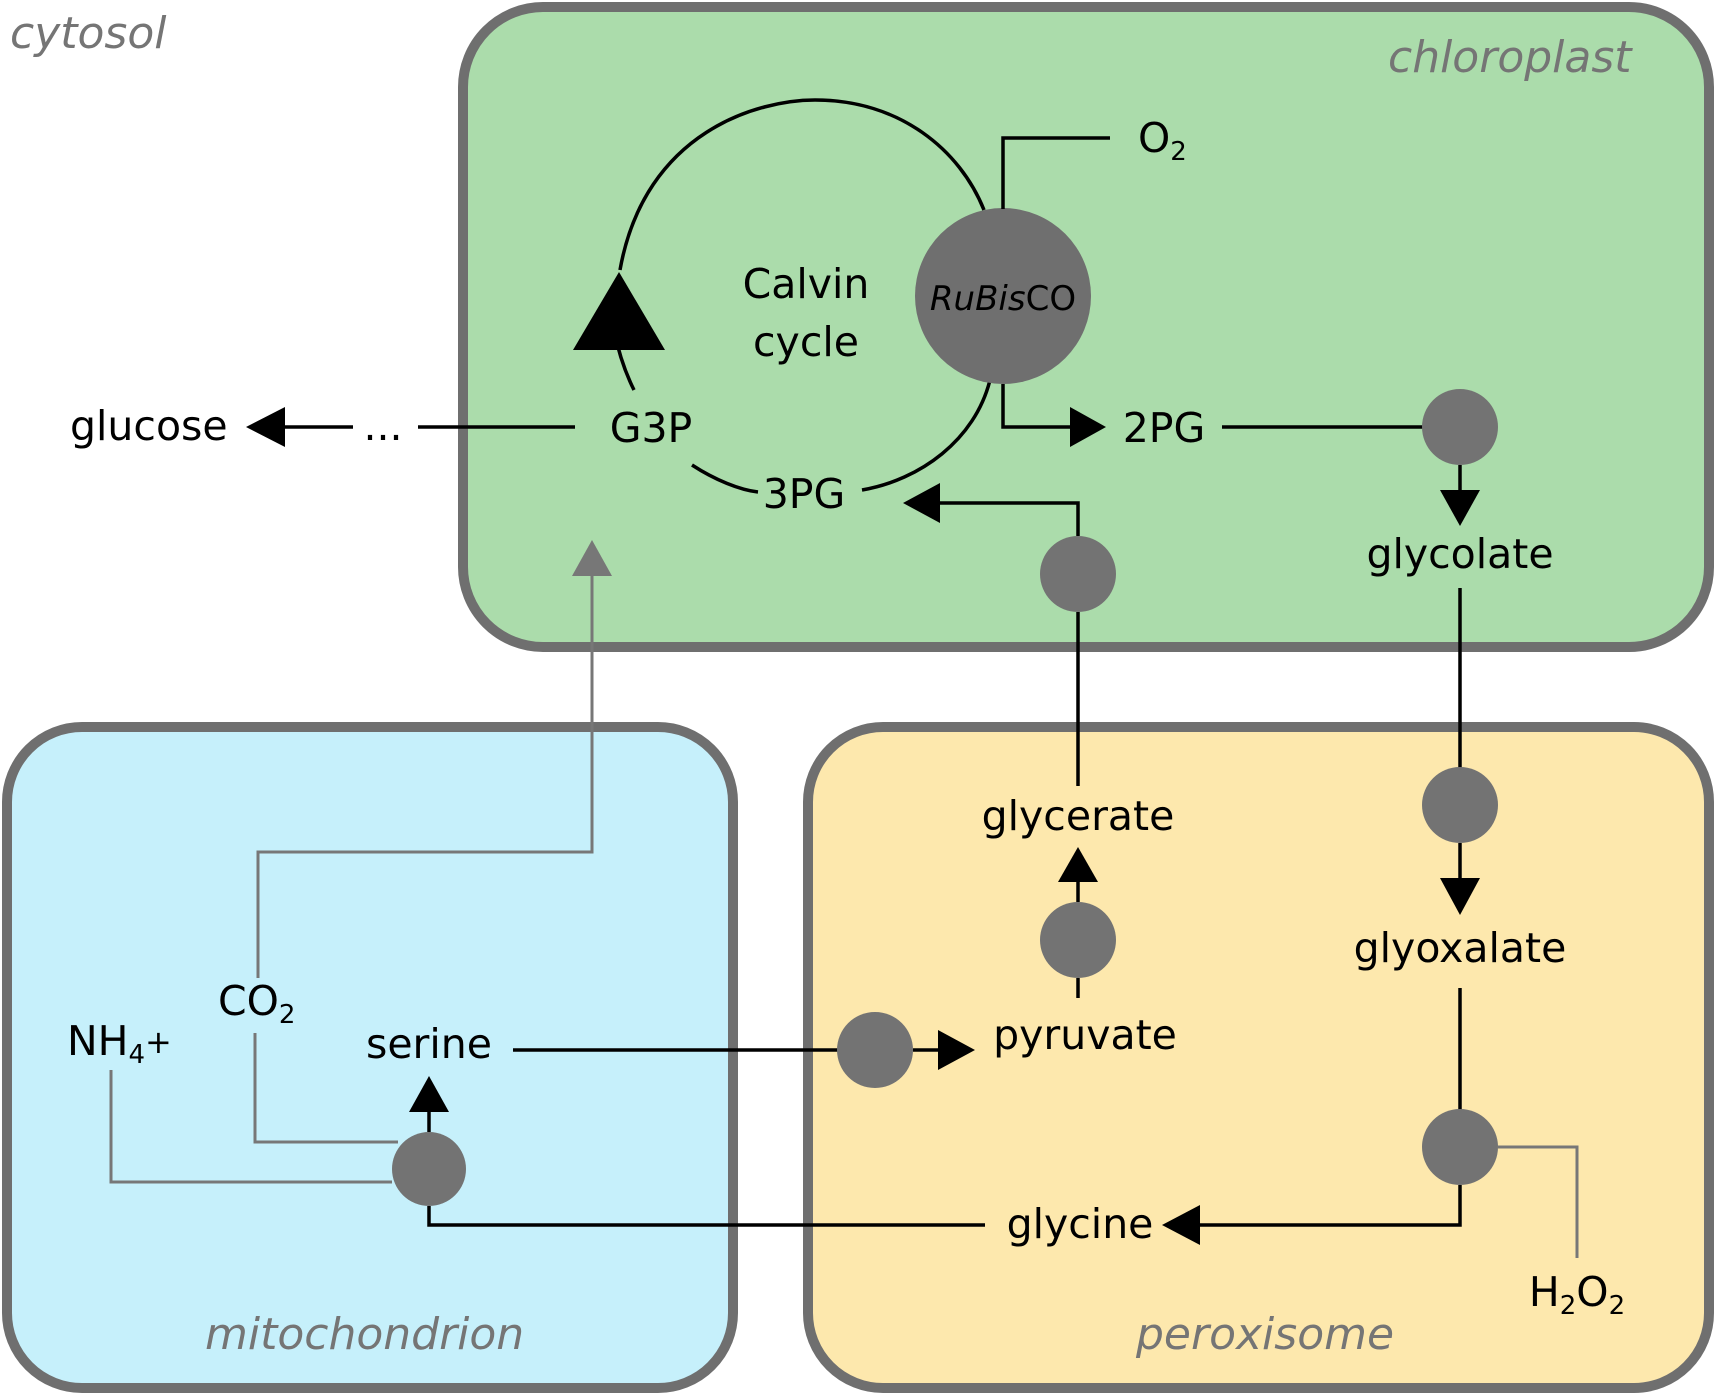 This screenshot has height=1394, width=1719. What do you see at coordinates (875, 1050) in the screenshot?
I see `enzyme-node-serine` at bounding box center [875, 1050].